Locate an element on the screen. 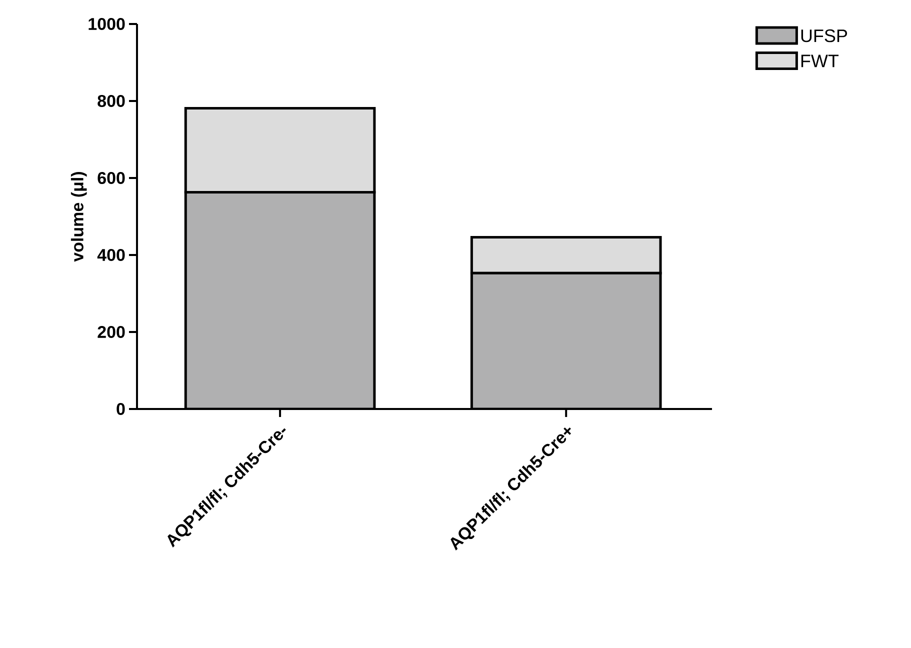 Image resolution: width=911 pixels, height=648 pixels. y-tick-label: 1000 is located at coordinates (106, 24).